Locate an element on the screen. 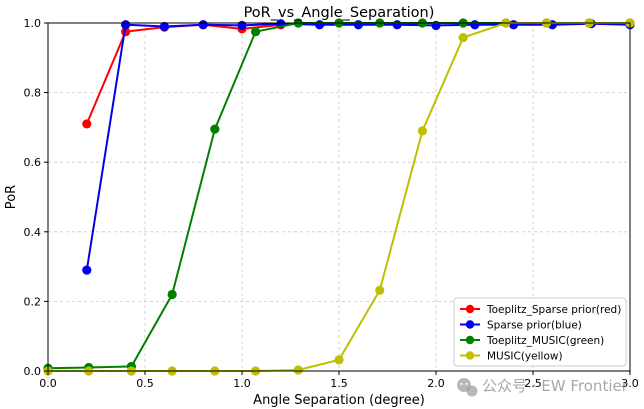 Image resolution: width=644 pixels, height=409 pixels. legend-item: Sparse prior(blue) is located at coordinates (521, 325).